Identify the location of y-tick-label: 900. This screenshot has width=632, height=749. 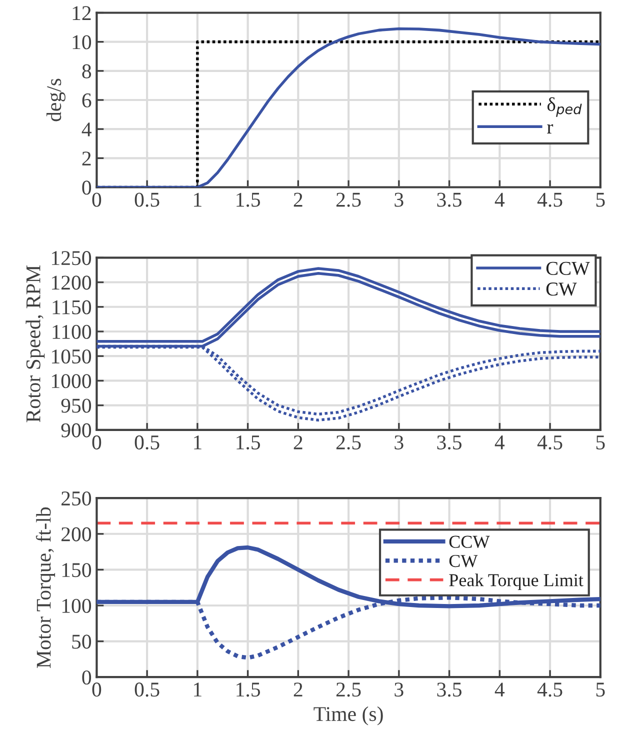
(76, 430).